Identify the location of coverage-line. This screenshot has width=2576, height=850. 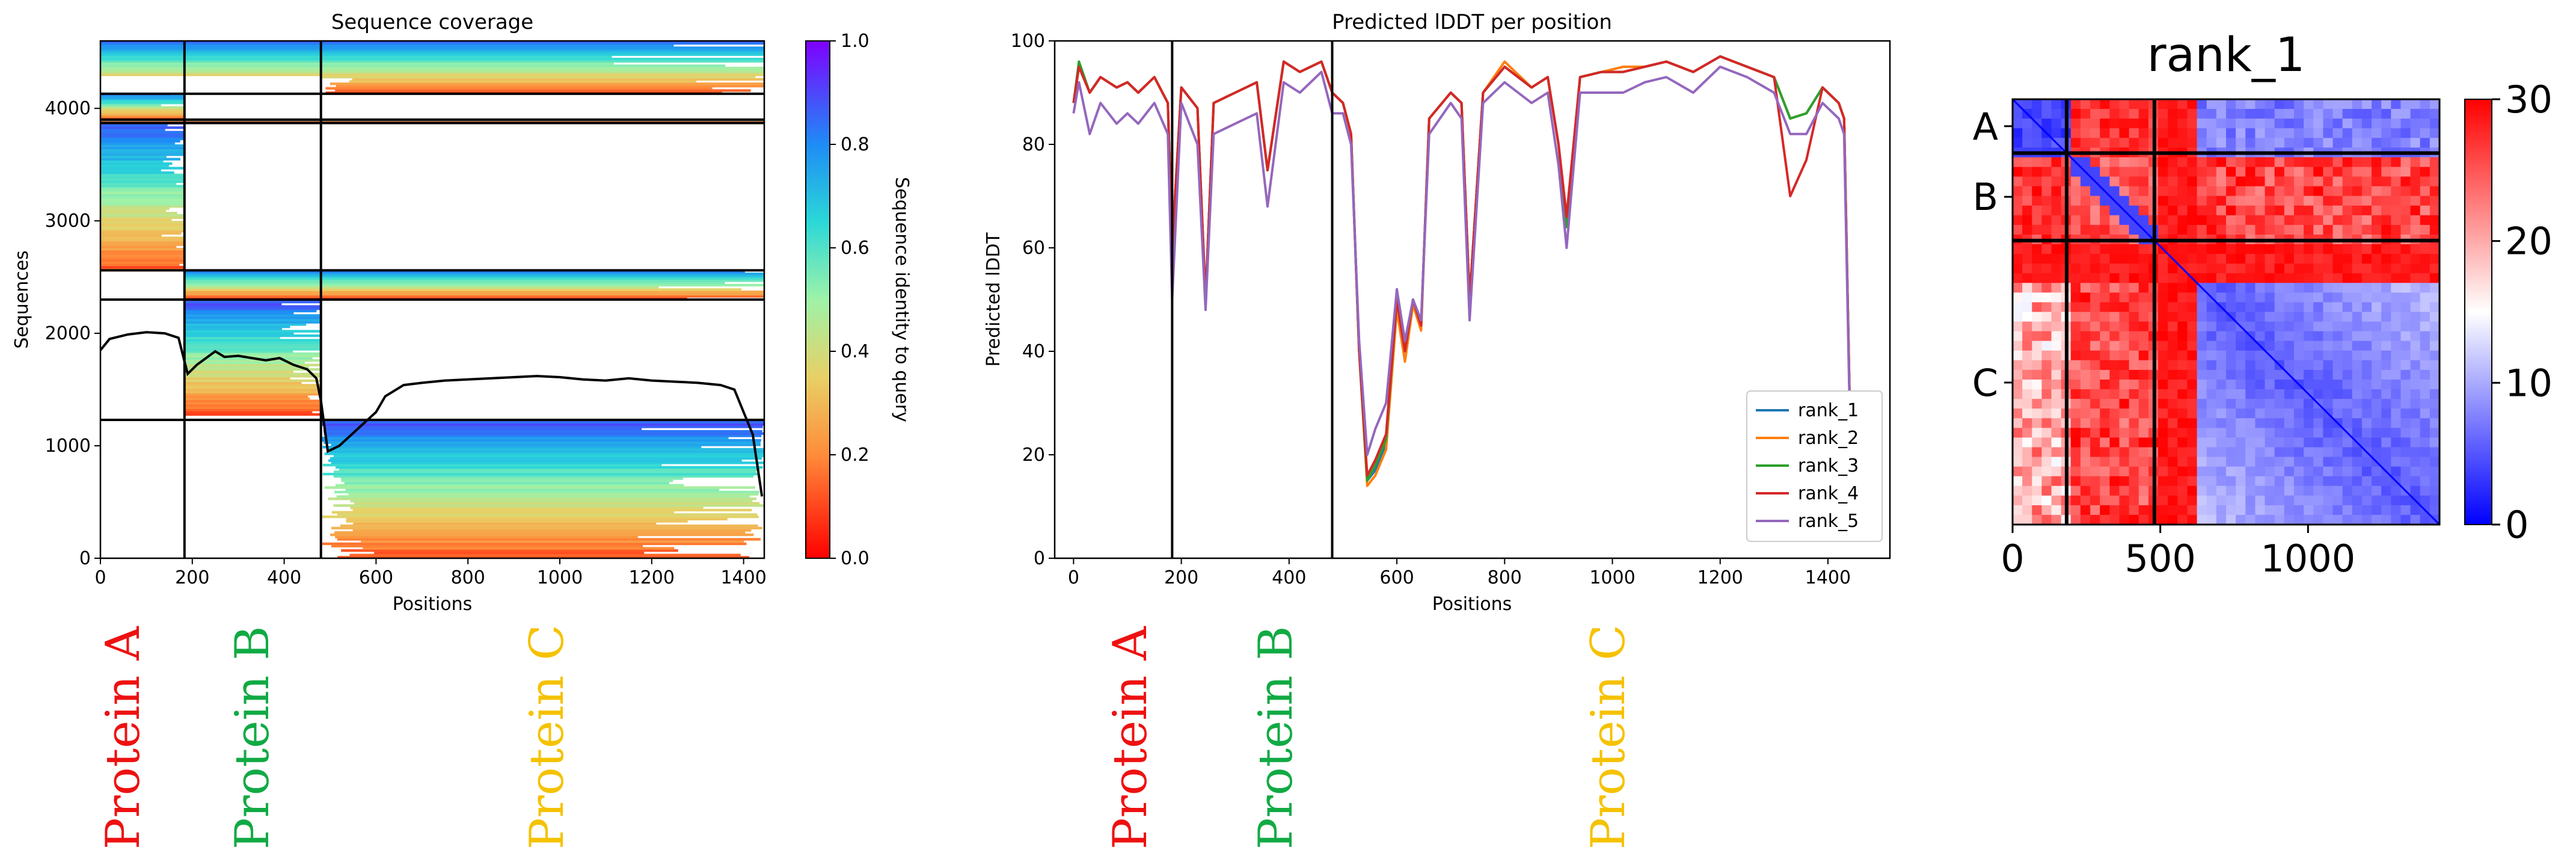
(432, 414).